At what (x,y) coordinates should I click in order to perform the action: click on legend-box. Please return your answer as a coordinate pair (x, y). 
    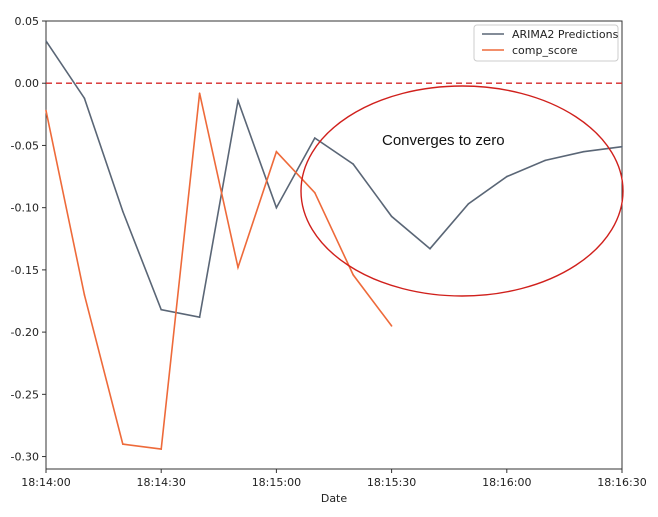
    Looking at the image, I should click on (546, 43).